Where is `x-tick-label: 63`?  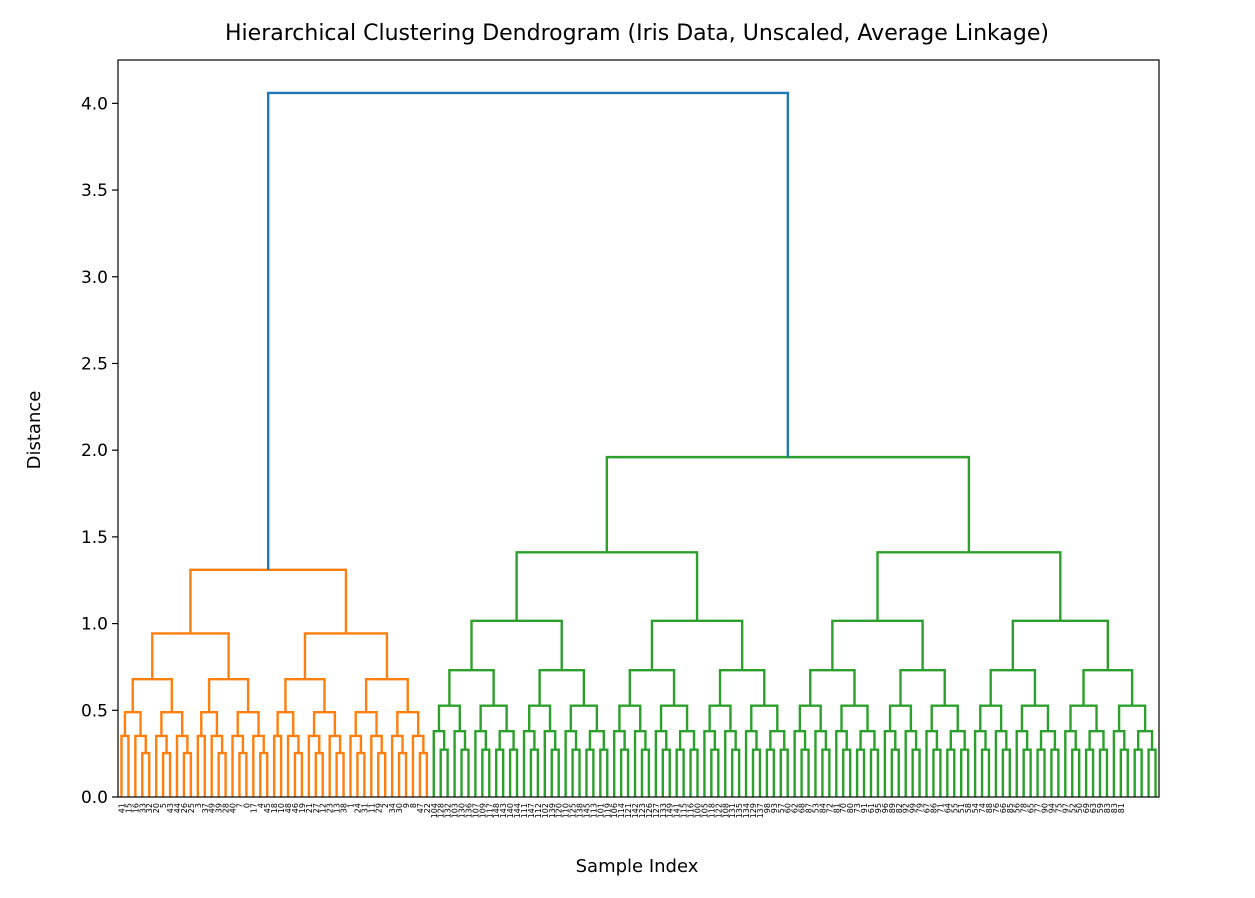 x-tick-label: 63 is located at coordinates (1093, 808).